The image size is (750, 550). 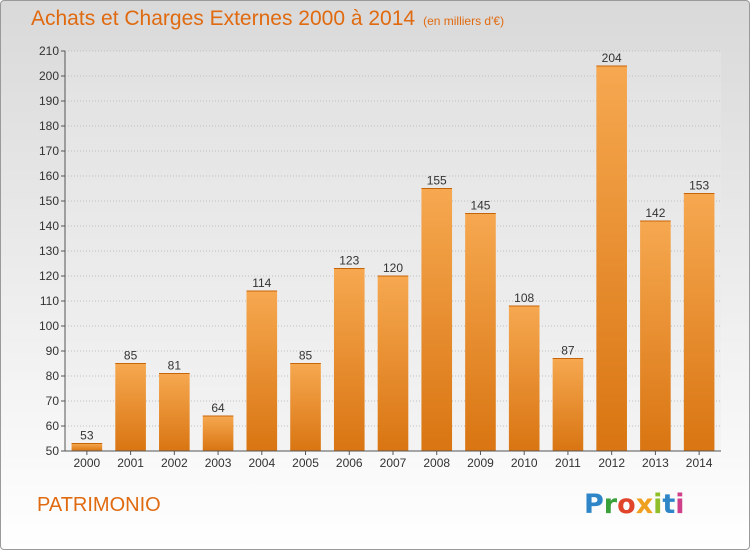 What do you see at coordinates (655, 463) in the screenshot?
I see `x-tick-label-2013: 2013` at bounding box center [655, 463].